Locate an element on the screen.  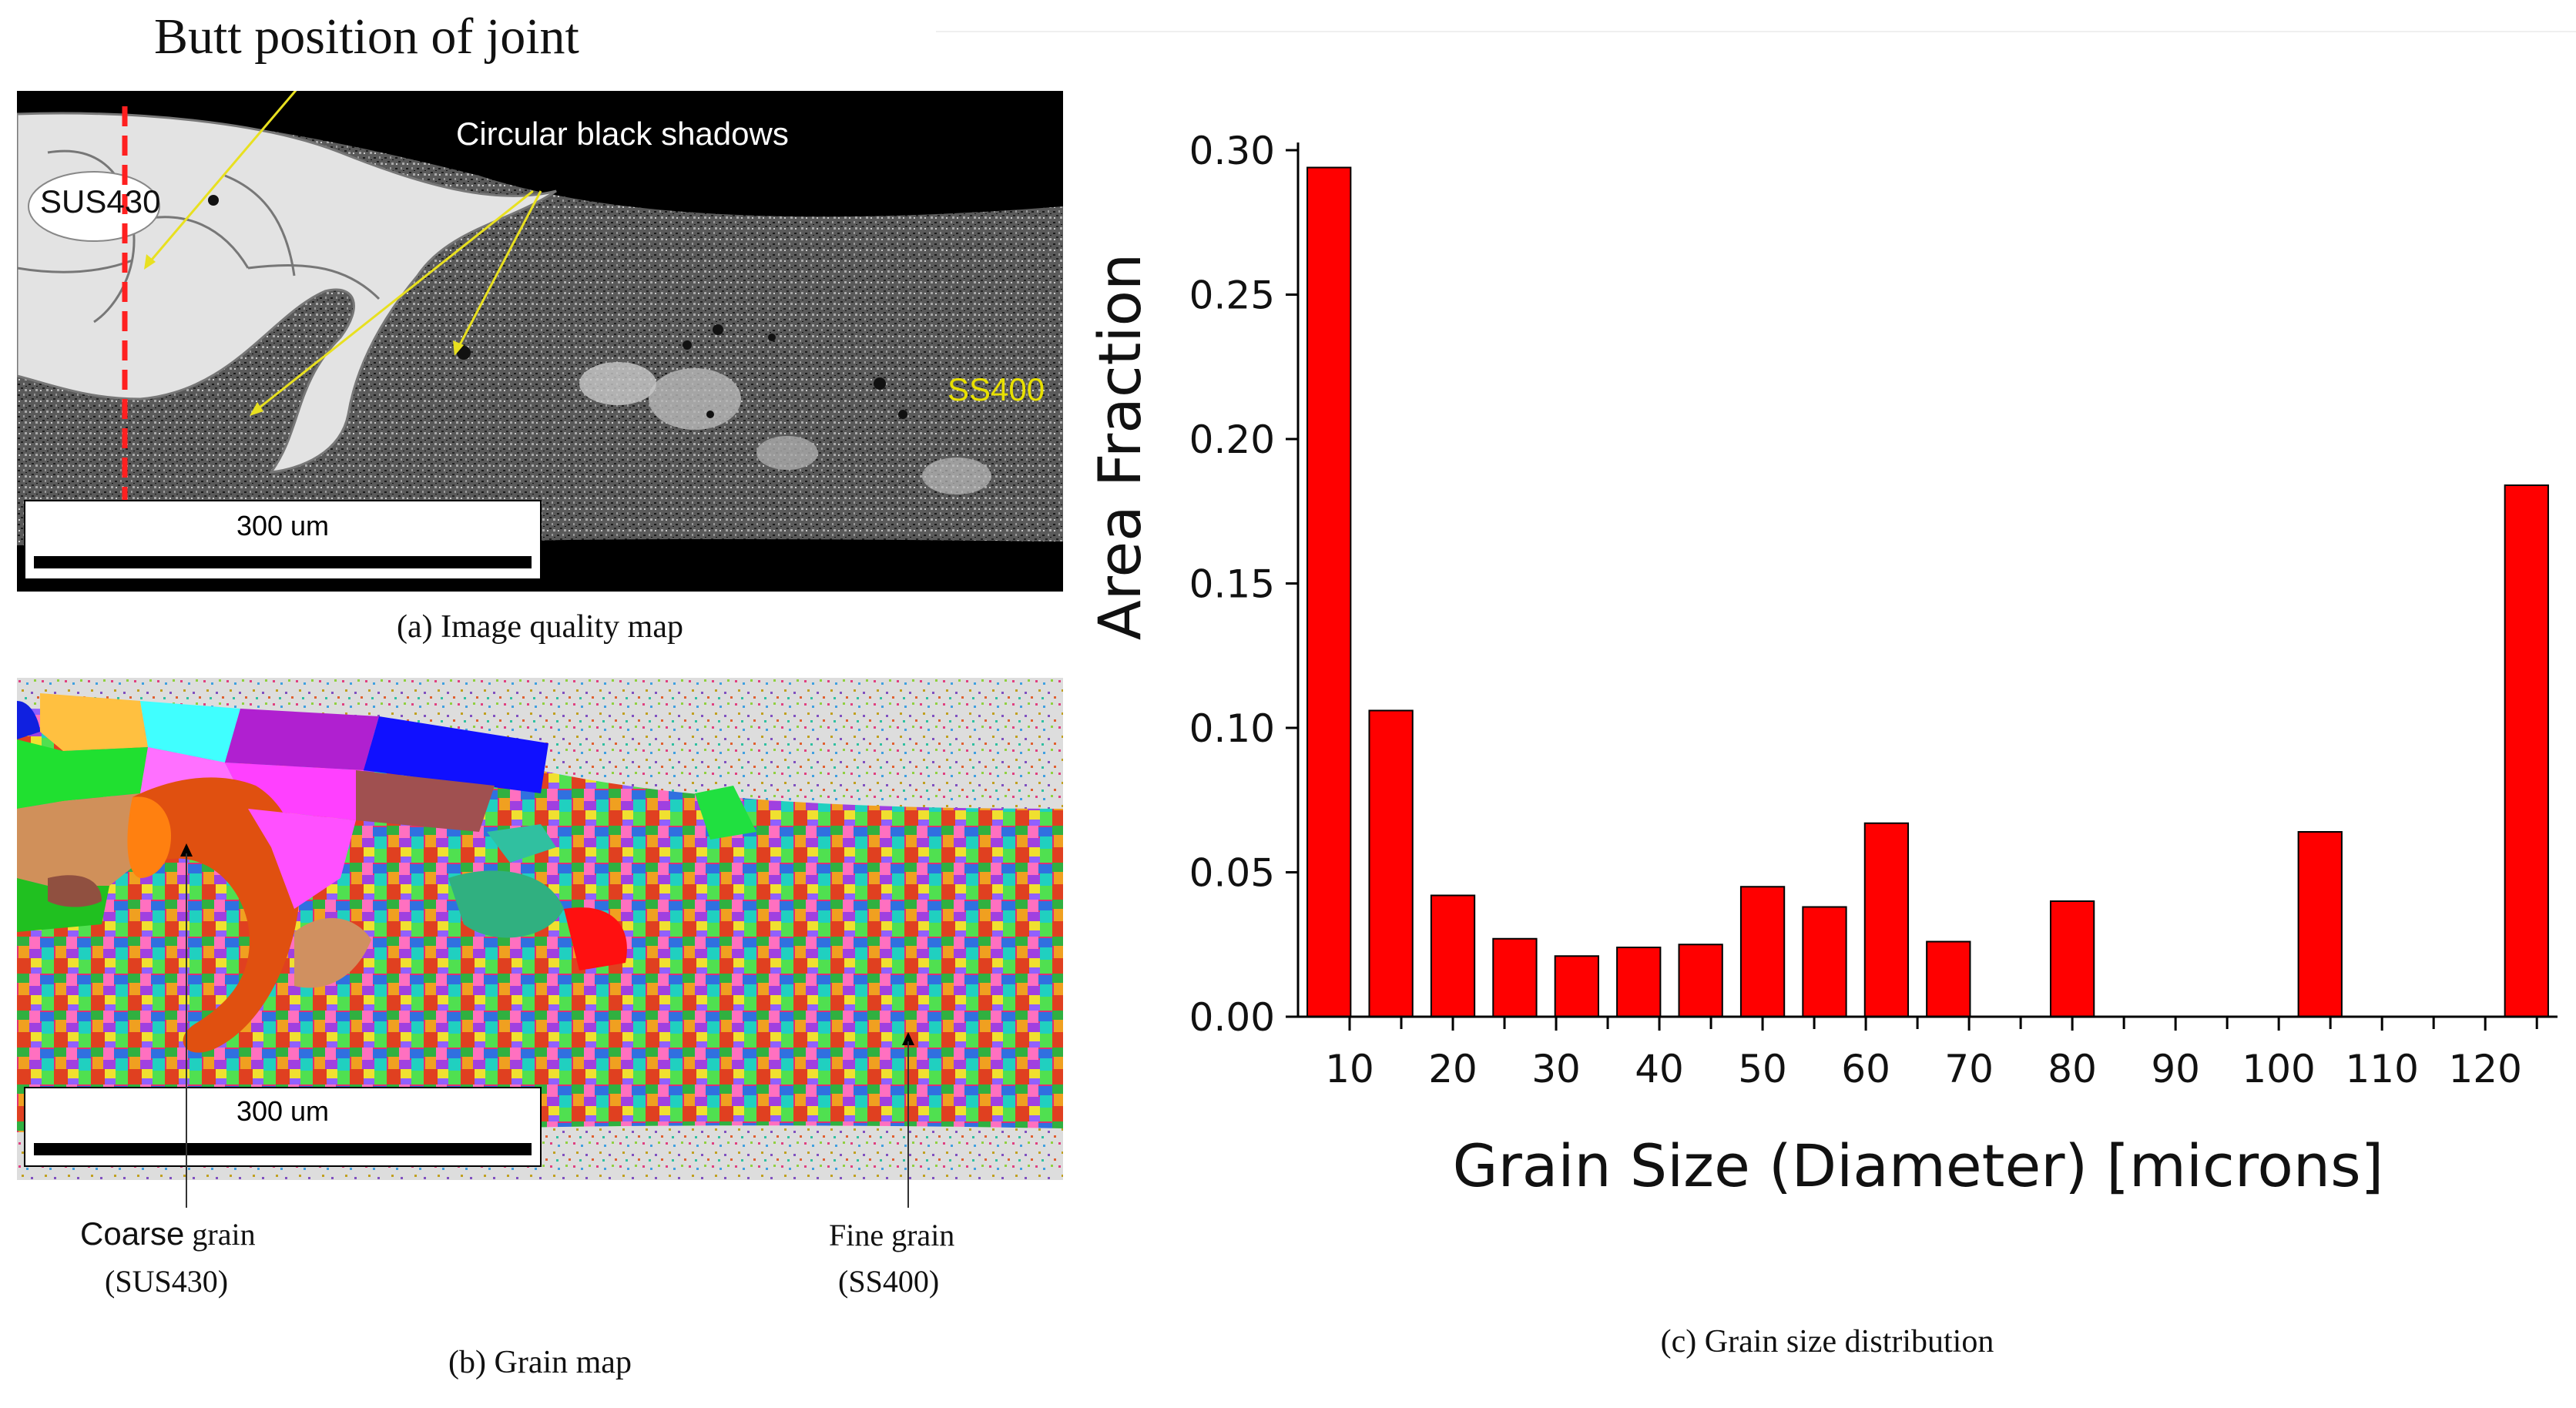
chart-top-rule is located at coordinates (1756, 32).